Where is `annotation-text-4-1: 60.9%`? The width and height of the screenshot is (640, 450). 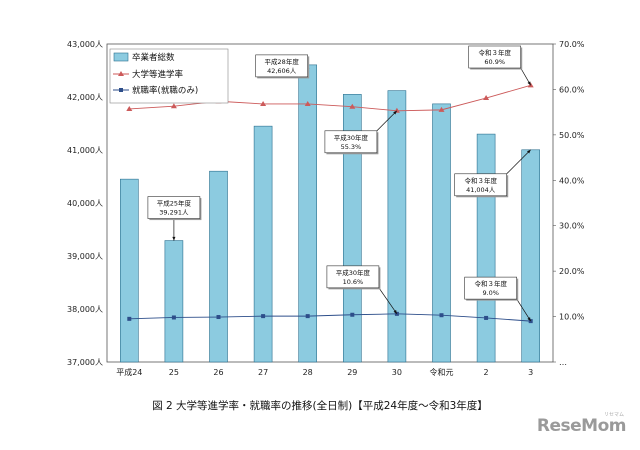 annotation-text-4-1: 60.9% is located at coordinates (494, 62).